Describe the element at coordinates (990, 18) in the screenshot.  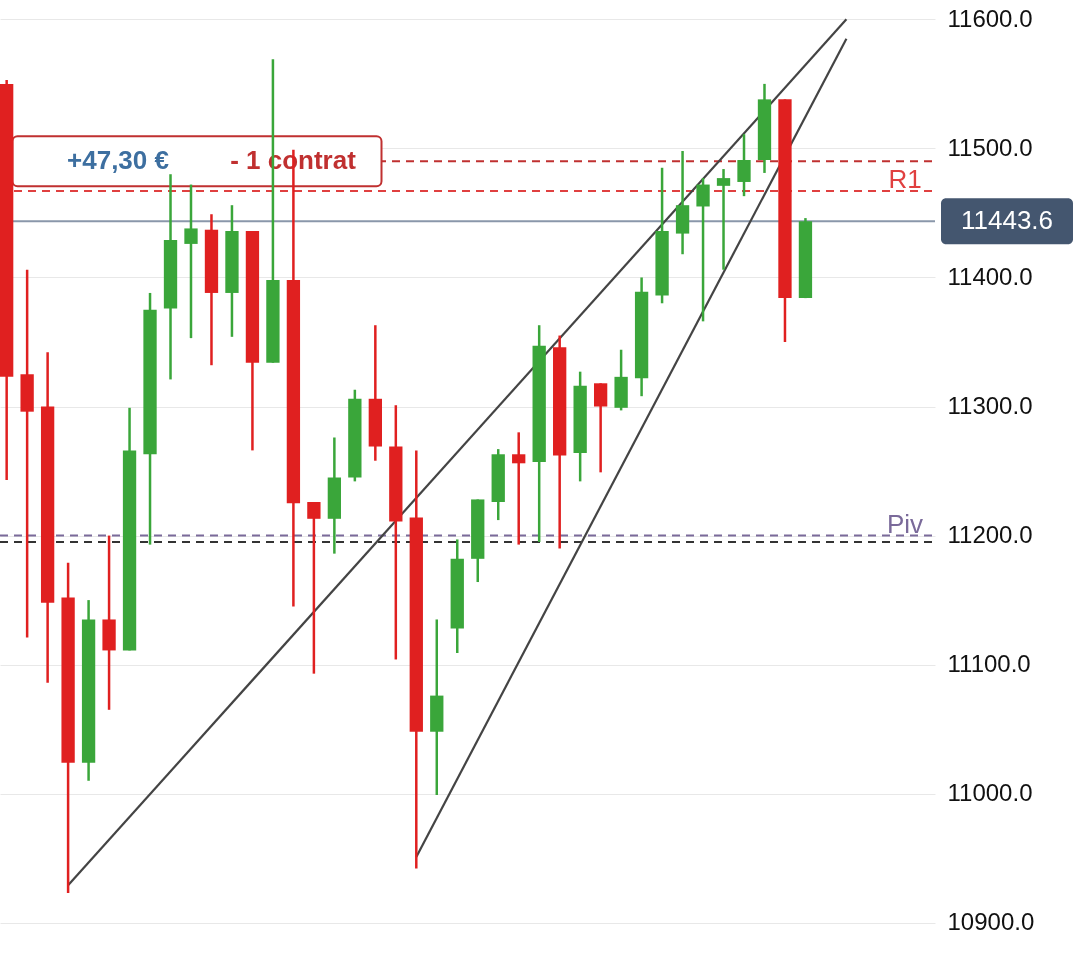
I see `y-tick-label: 11600.0` at that location.